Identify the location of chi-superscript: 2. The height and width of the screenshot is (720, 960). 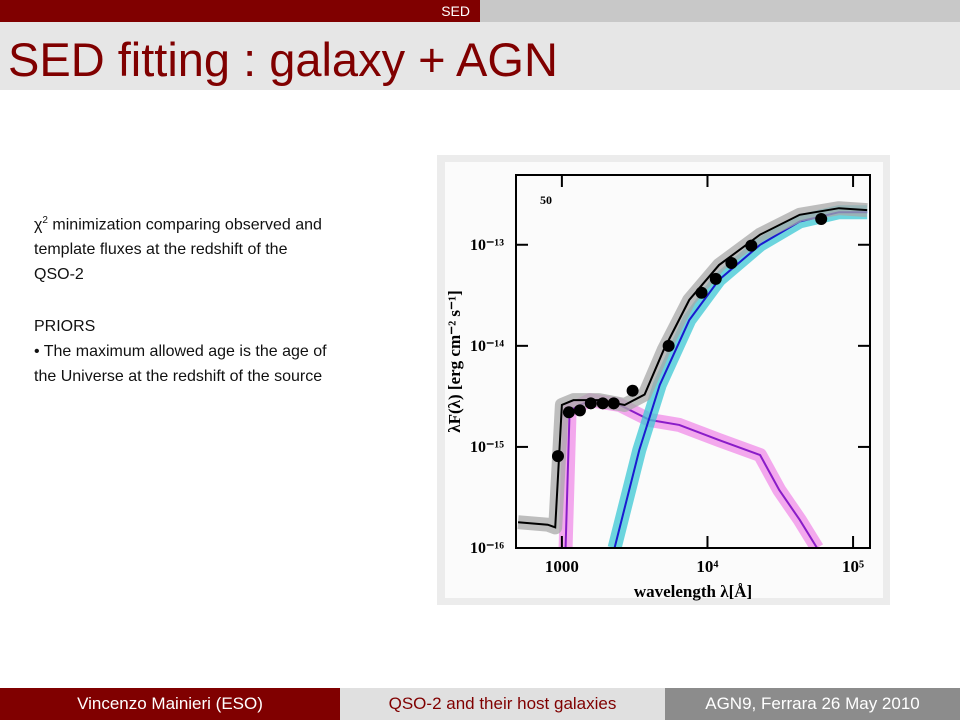
(45, 220).